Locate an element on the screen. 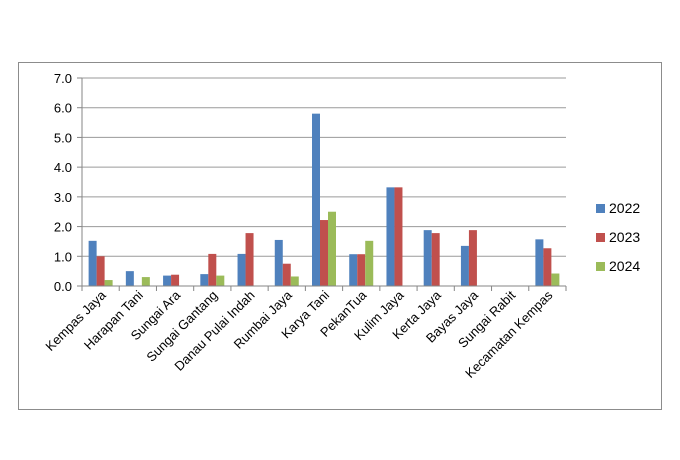 The image size is (680, 460). legend-label-2022: 2022 is located at coordinates (624, 208).